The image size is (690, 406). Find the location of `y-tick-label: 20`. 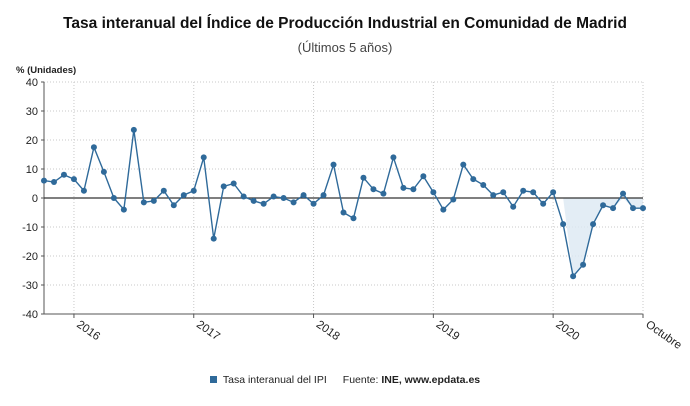

y-tick-label: 20 is located at coordinates (32, 141).